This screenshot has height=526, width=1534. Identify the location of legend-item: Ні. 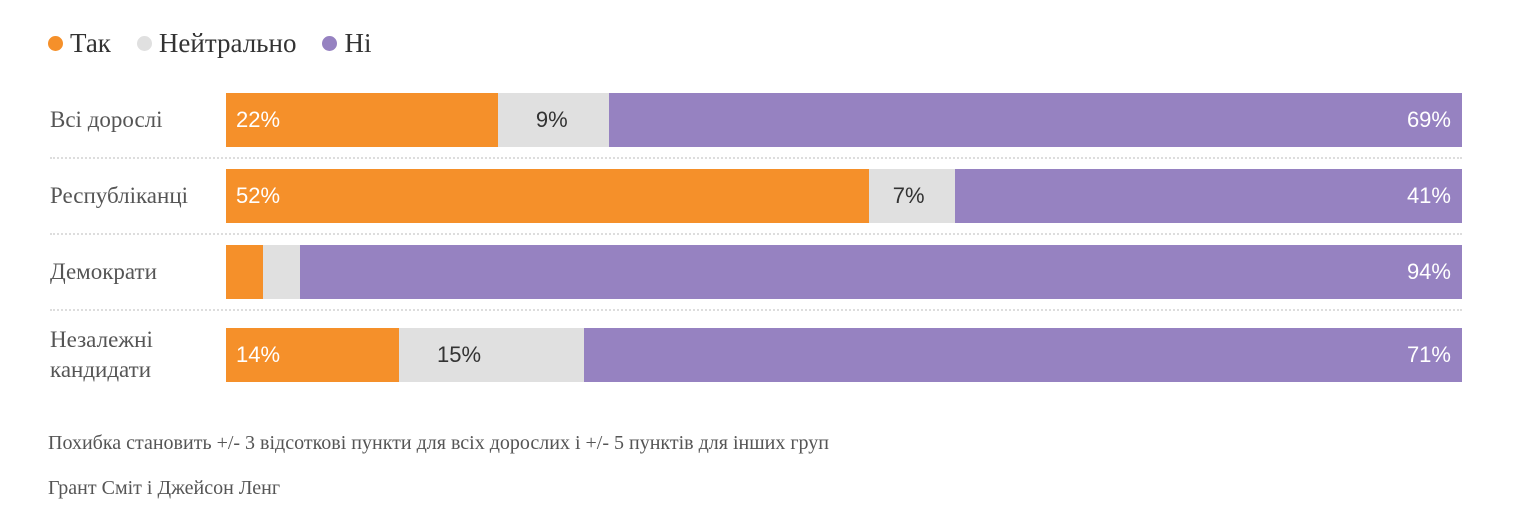
(346, 43).